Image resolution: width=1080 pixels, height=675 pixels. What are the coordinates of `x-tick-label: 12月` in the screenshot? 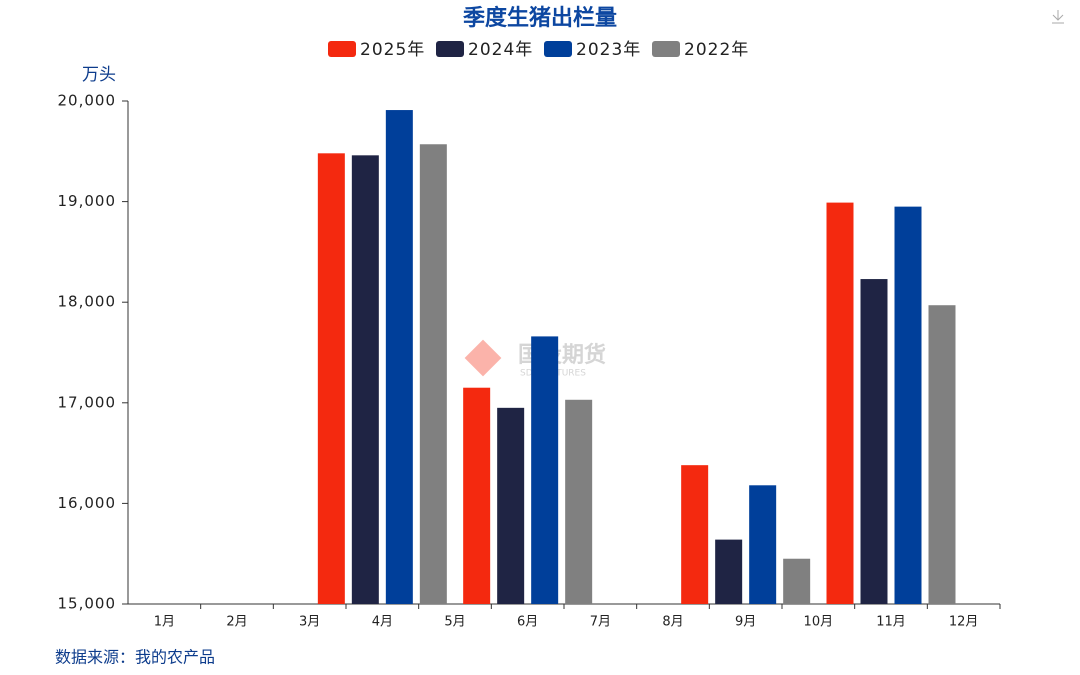 It's located at (964, 622).